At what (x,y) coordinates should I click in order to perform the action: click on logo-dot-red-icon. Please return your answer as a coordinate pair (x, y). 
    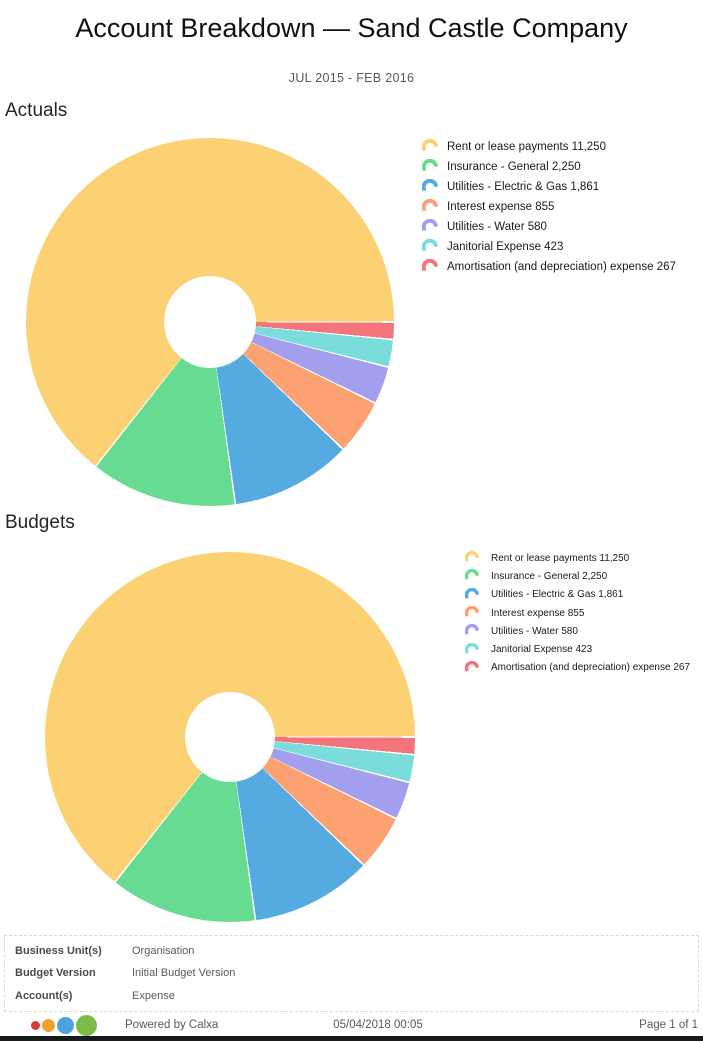
    Looking at the image, I should click on (35, 1025).